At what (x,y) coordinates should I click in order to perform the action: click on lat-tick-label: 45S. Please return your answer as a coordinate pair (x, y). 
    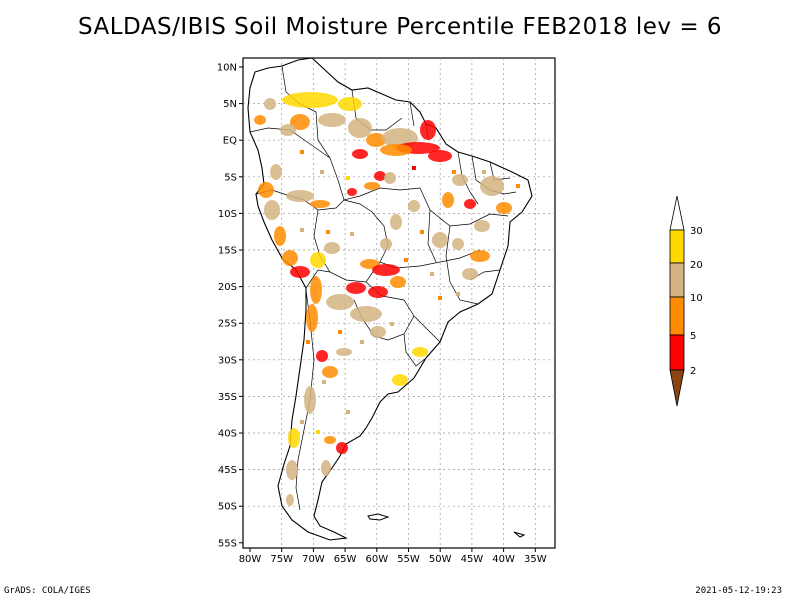
    Looking at the image, I should click on (227, 470).